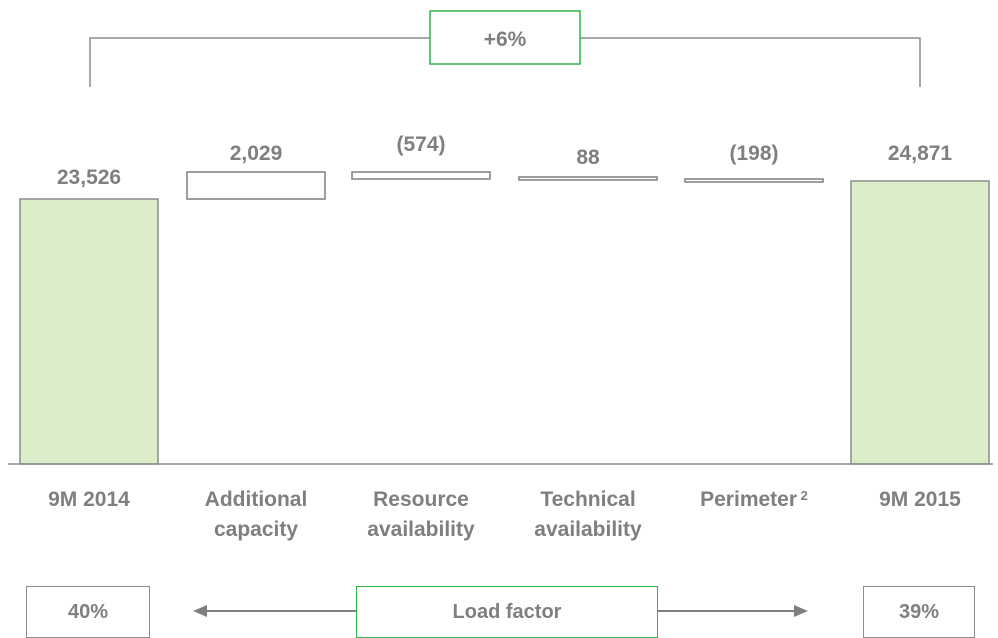 Image resolution: width=998 pixels, height=638 pixels. What do you see at coordinates (753, 153) in the screenshot?
I see `value-label-perimeter: (198)` at bounding box center [753, 153].